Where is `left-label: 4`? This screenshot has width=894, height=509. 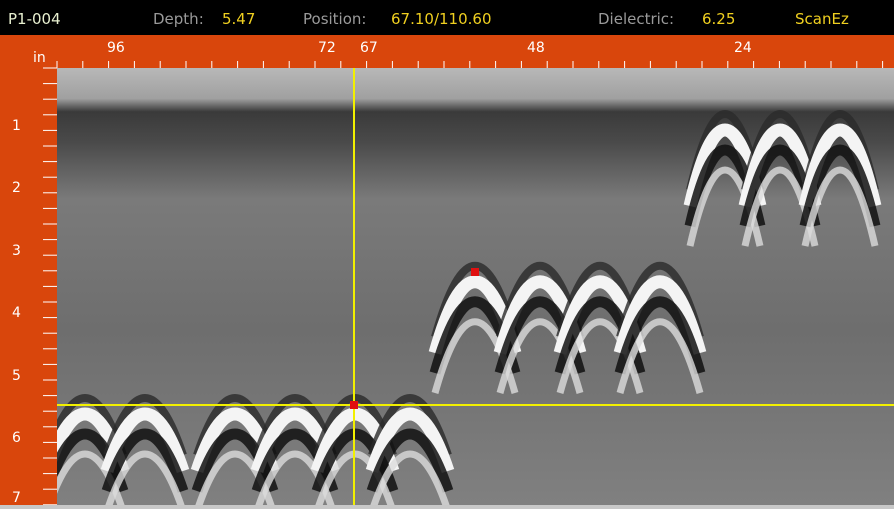 left-label: 4 is located at coordinates (16, 313).